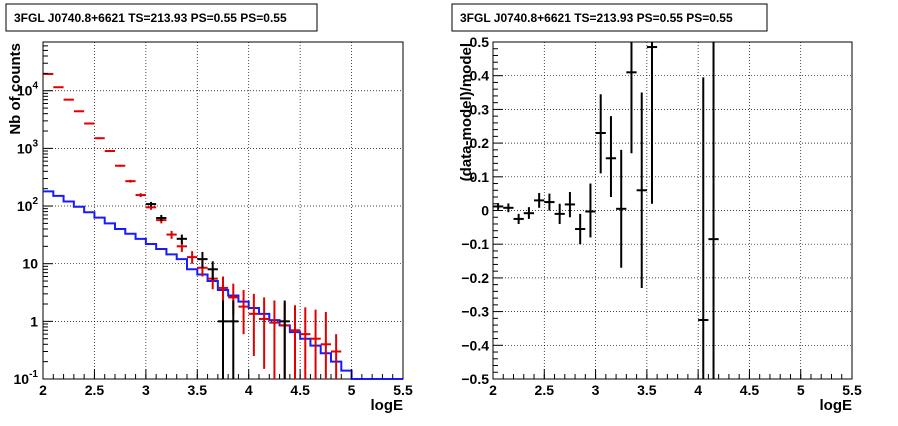 Image resolution: width=898 pixels, height=426 pixels. Describe the element at coordinates (836, 405) in the screenshot. I see `residual-x-axis-title: logE` at that location.